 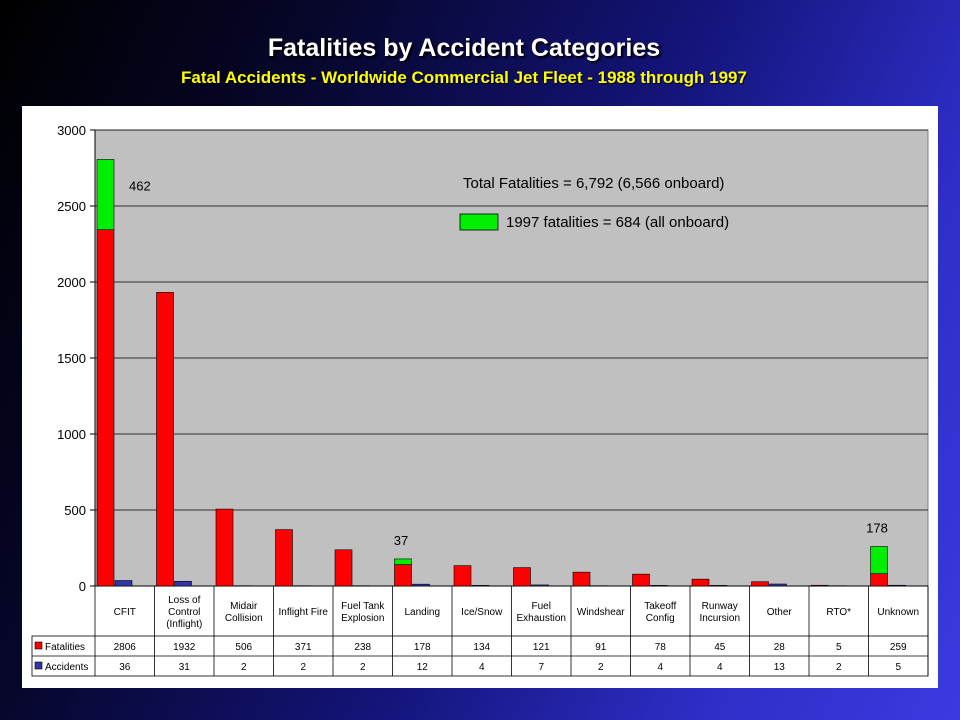 What do you see at coordinates (482, 612) in the screenshot?
I see `x-tick-label: Ice/Snow` at bounding box center [482, 612].